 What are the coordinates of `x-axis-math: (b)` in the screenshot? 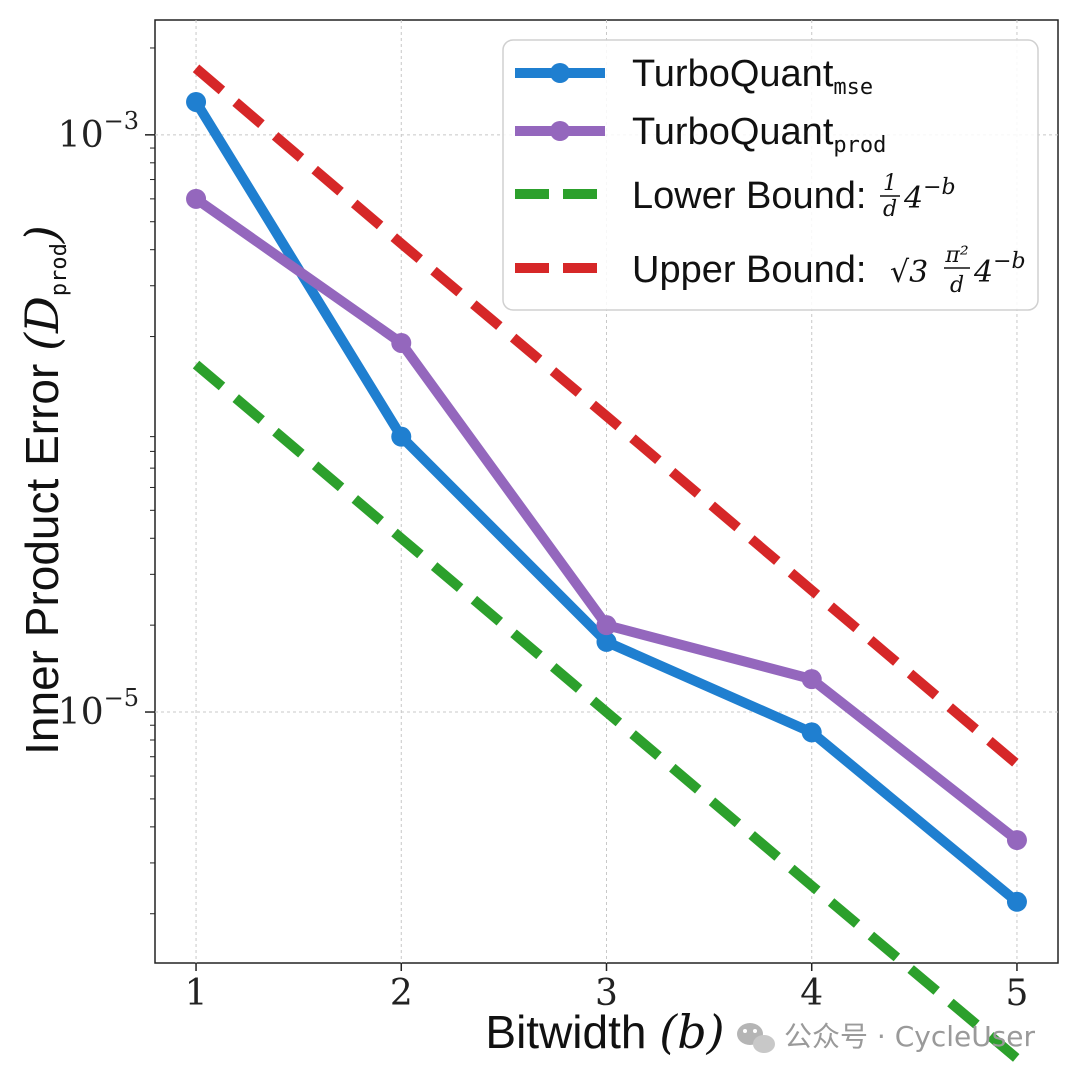 It's located at (691, 1032).